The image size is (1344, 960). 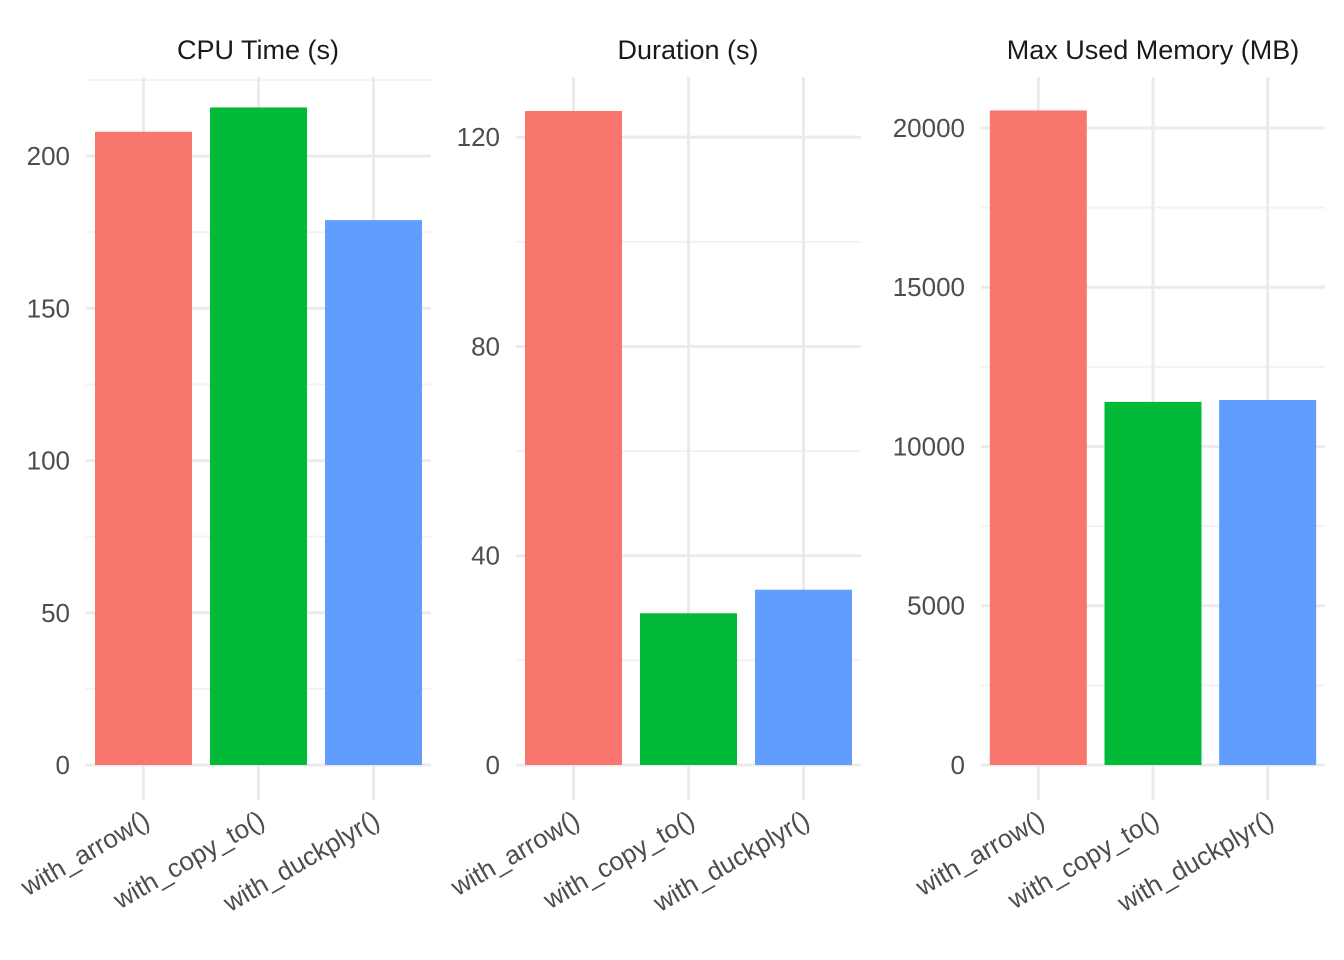 What do you see at coordinates (55, 613) in the screenshot?
I see `y-tick-label: 50` at bounding box center [55, 613].